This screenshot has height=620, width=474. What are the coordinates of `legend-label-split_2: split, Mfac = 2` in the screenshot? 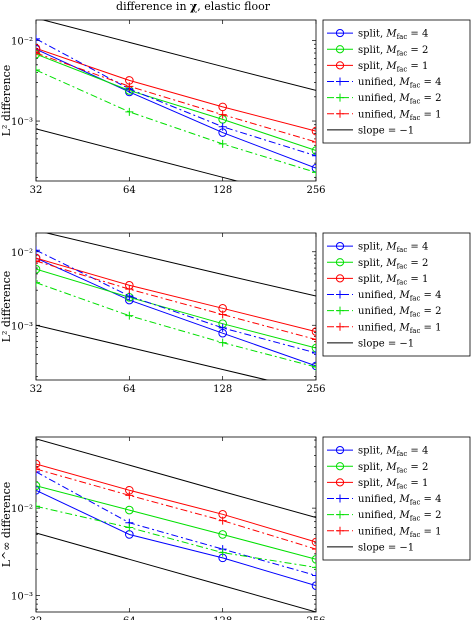 It's located at (393, 51).